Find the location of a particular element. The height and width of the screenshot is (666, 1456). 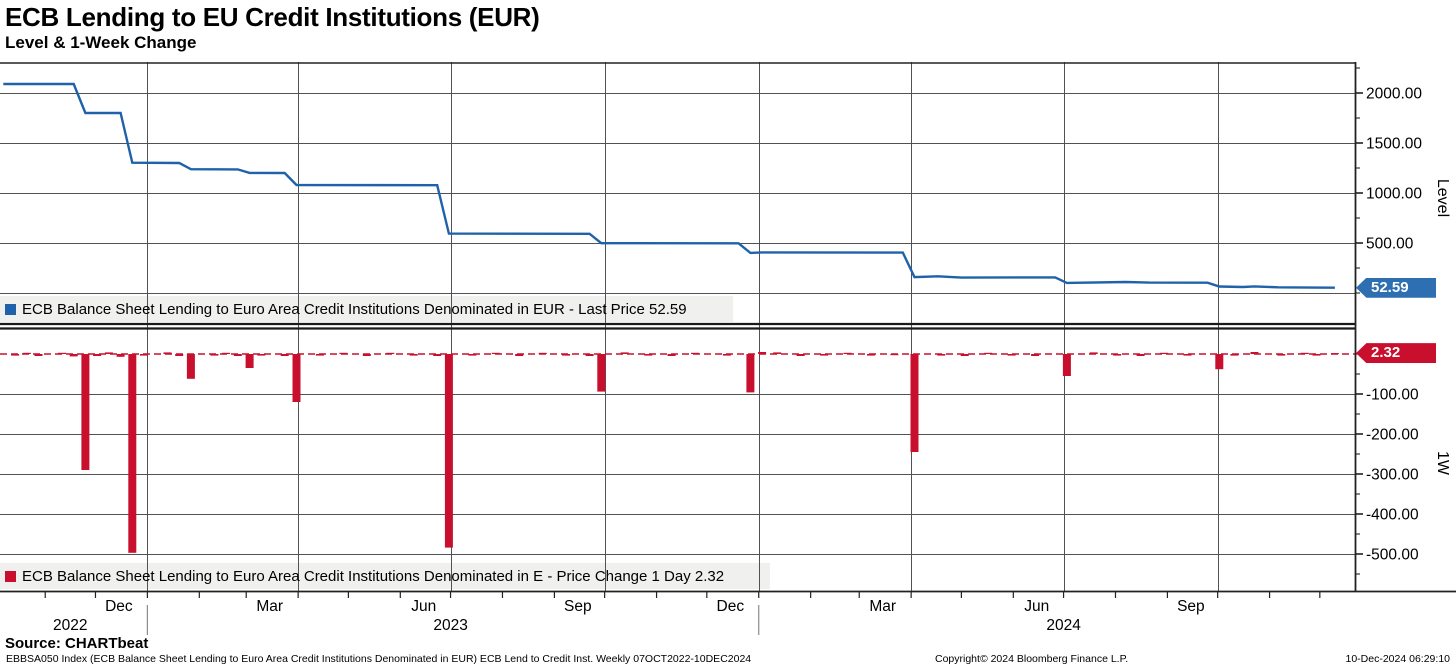

y-tick-label: -400.00 is located at coordinates (1392, 515).